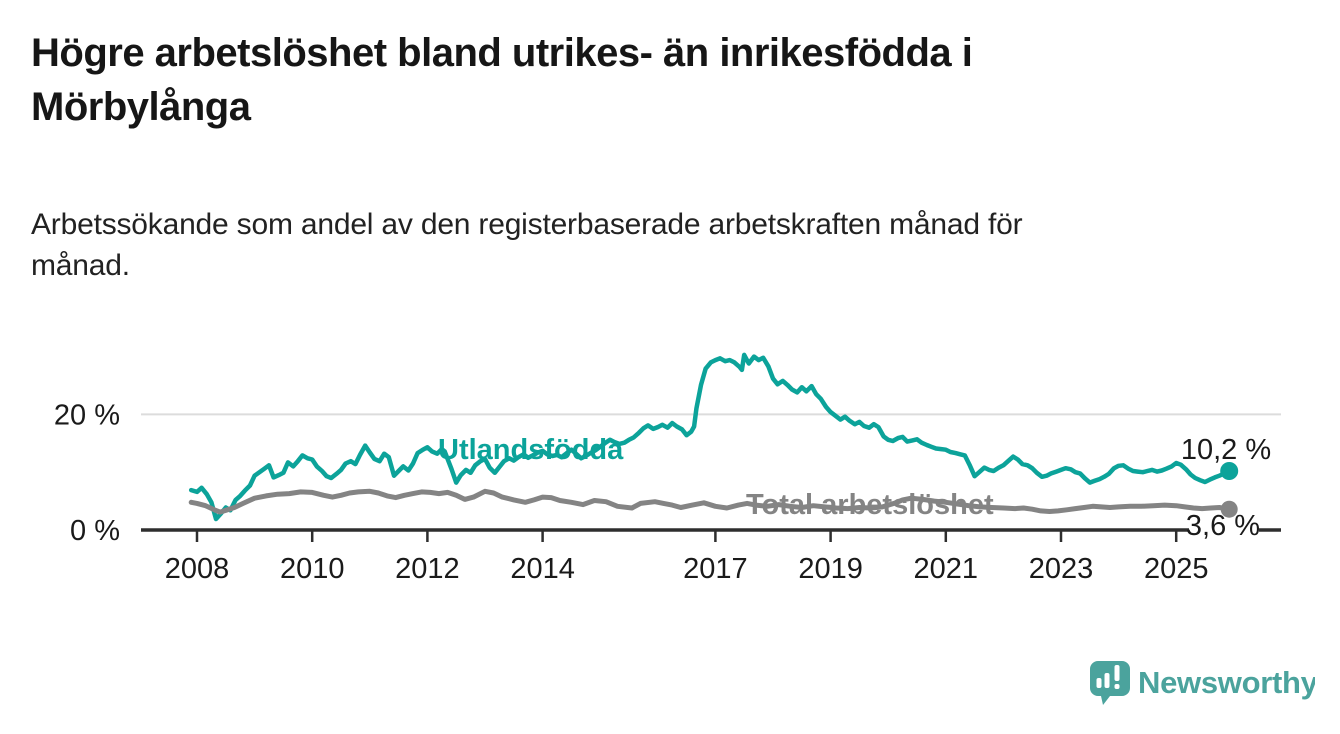 This screenshot has width=1340, height=734. What do you see at coordinates (946, 569) in the screenshot?
I see `x-tick-label-2021: 2021` at bounding box center [946, 569].